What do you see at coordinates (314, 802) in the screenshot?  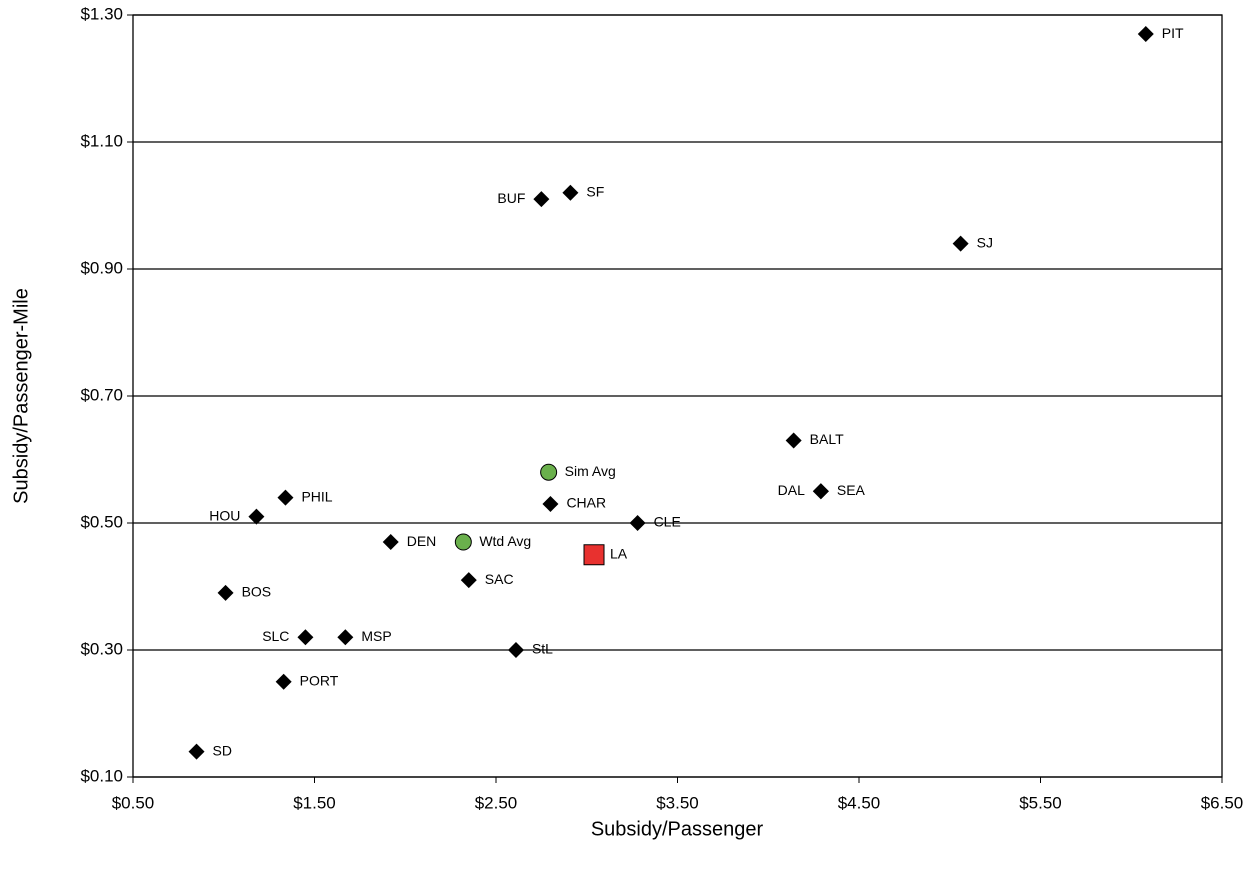 I see `x-tick-label: $1.50` at bounding box center [314, 802].